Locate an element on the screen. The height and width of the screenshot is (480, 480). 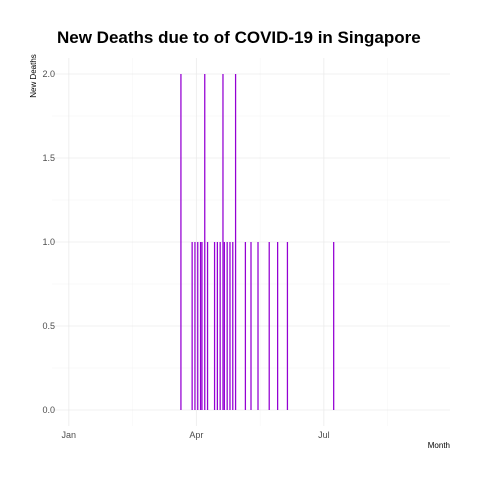
y-tick-label: 1.5 is located at coordinates (48, 158).